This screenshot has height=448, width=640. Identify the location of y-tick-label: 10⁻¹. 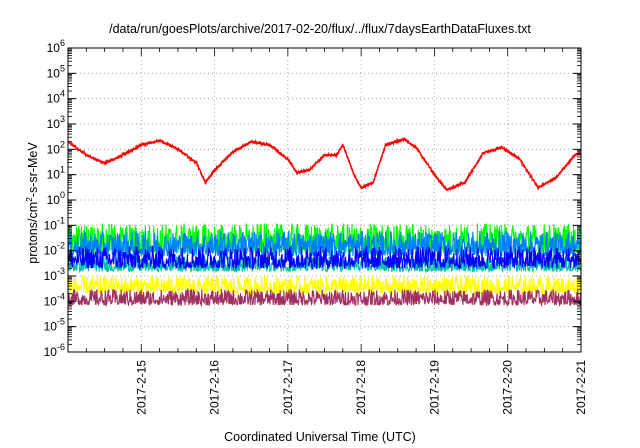
(54, 223).